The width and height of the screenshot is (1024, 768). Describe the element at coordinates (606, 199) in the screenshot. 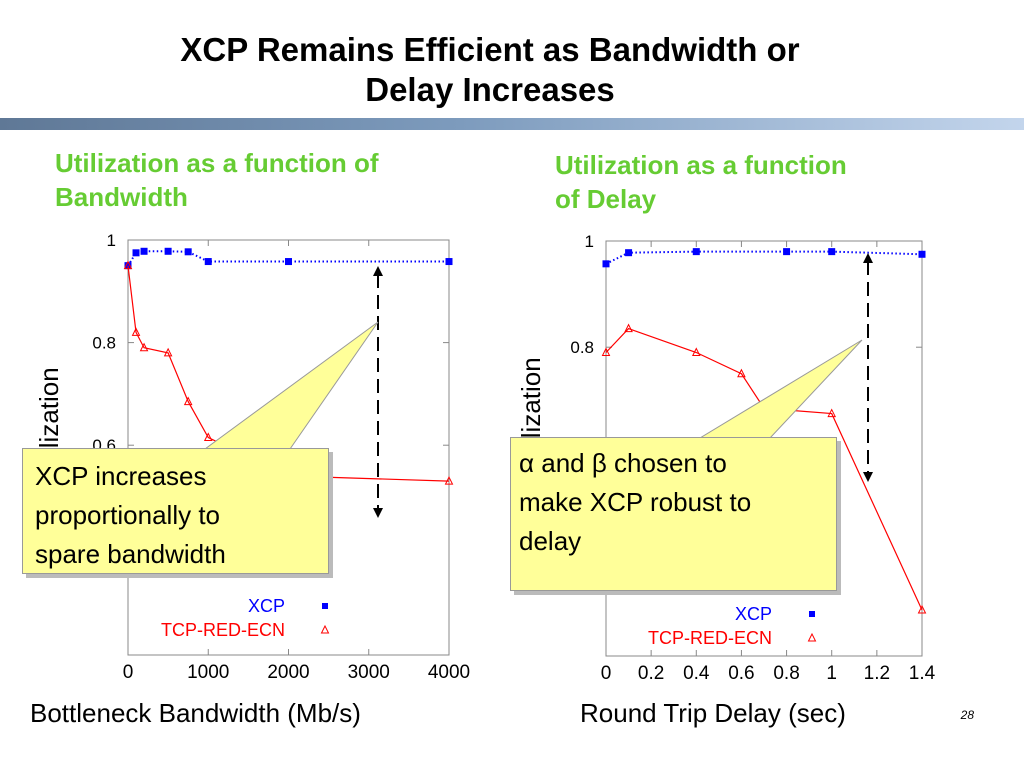

I see `right-chart-heading-line-2: of Delay` at that location.